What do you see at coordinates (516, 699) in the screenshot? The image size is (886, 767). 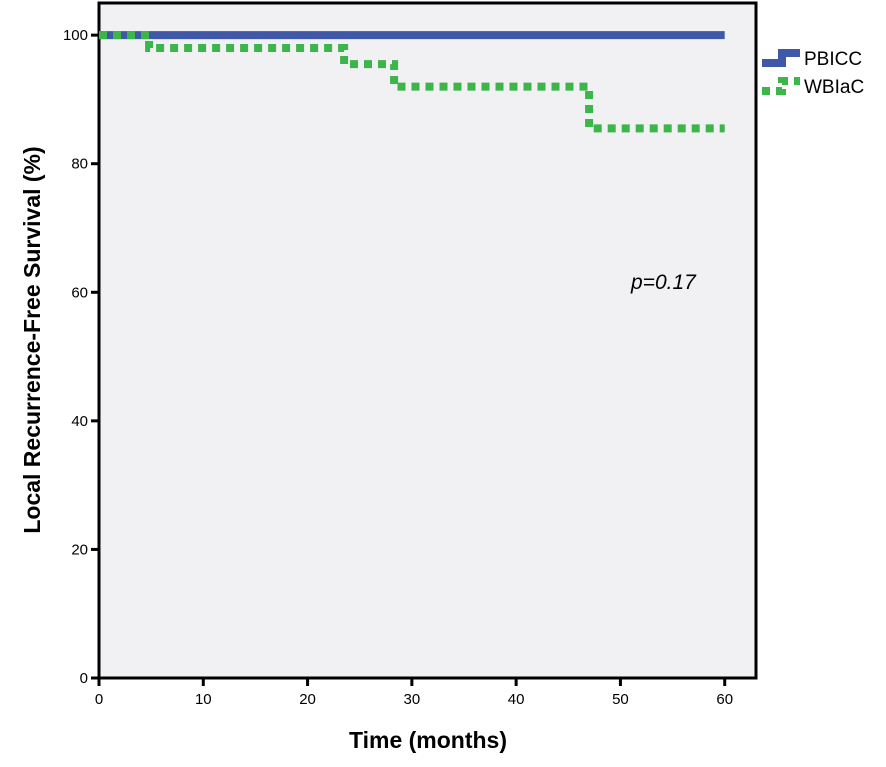 I see `x-tick-label: 40` at bounding box center [516, 699].